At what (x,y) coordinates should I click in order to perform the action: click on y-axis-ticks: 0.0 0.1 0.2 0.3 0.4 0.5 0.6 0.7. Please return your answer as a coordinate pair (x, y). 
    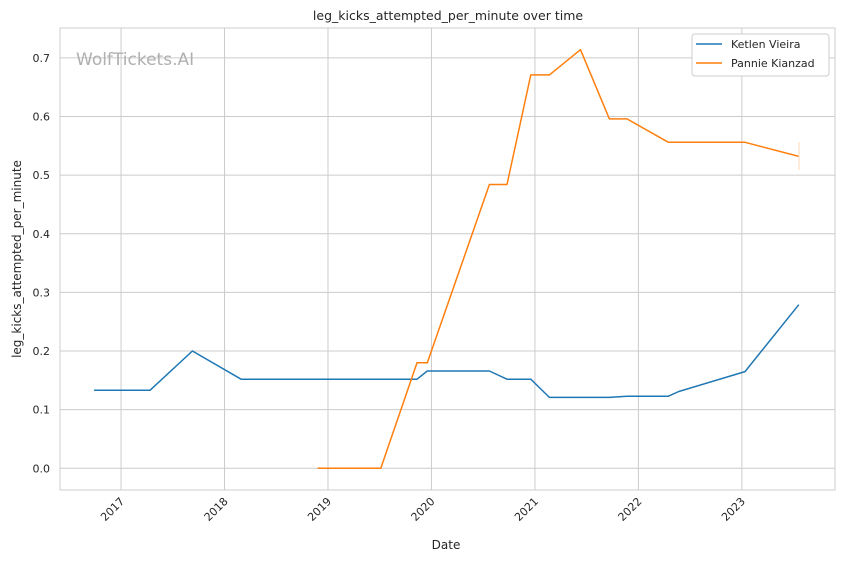
    Looking at the image, I should click on (42, 263).